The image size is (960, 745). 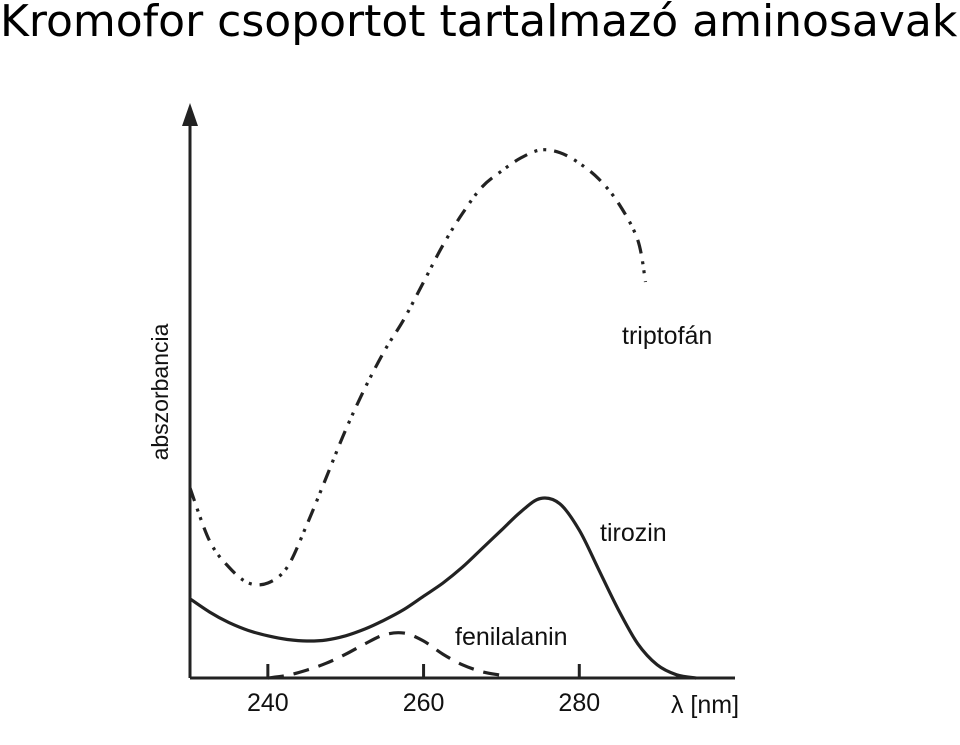 I want to click on x-tick-label-240: 240, so click(x=268, y=703).